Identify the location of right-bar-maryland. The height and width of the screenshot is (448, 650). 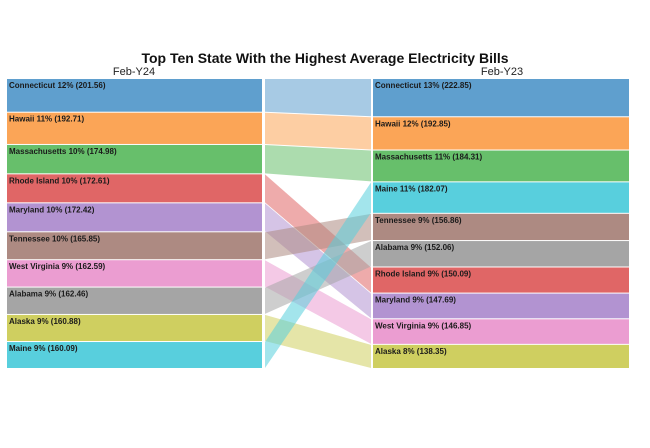
(501, 306).